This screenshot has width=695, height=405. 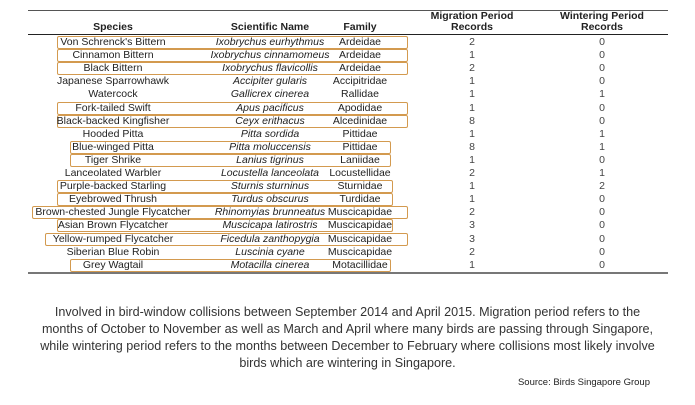 I want to click on species-cell: Brown-chested Jungle Flycatcher, so click(x=113, y=212).